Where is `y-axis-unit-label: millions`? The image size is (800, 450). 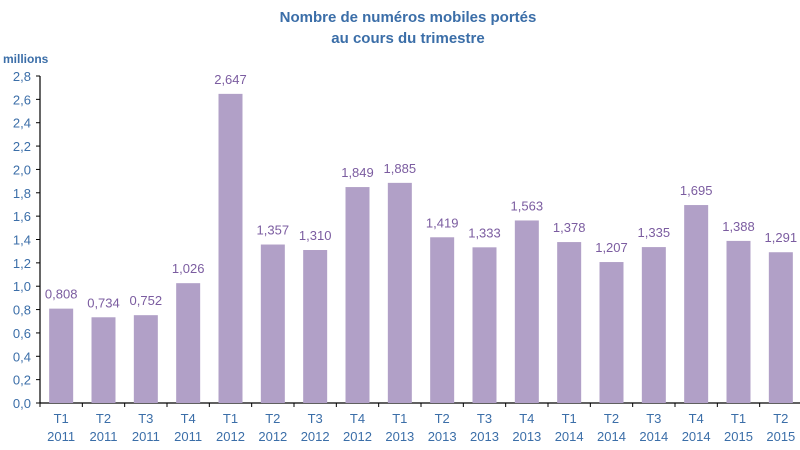 y-axis-unit-label: millions is located at coordinates (26, 59).